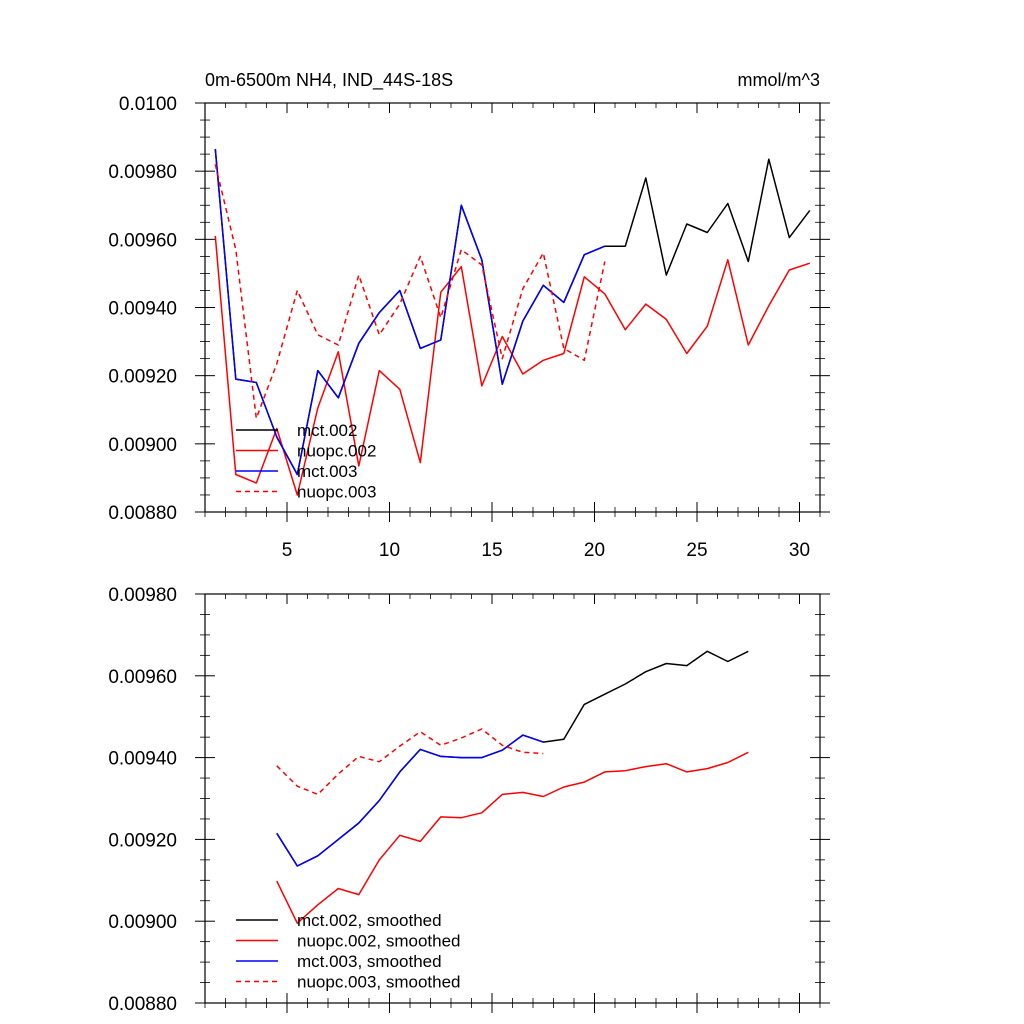 The height and width of the screenshot is (1024, 1024). I want to click on legend-label: mct.002, smoothed, so click(369, 920).